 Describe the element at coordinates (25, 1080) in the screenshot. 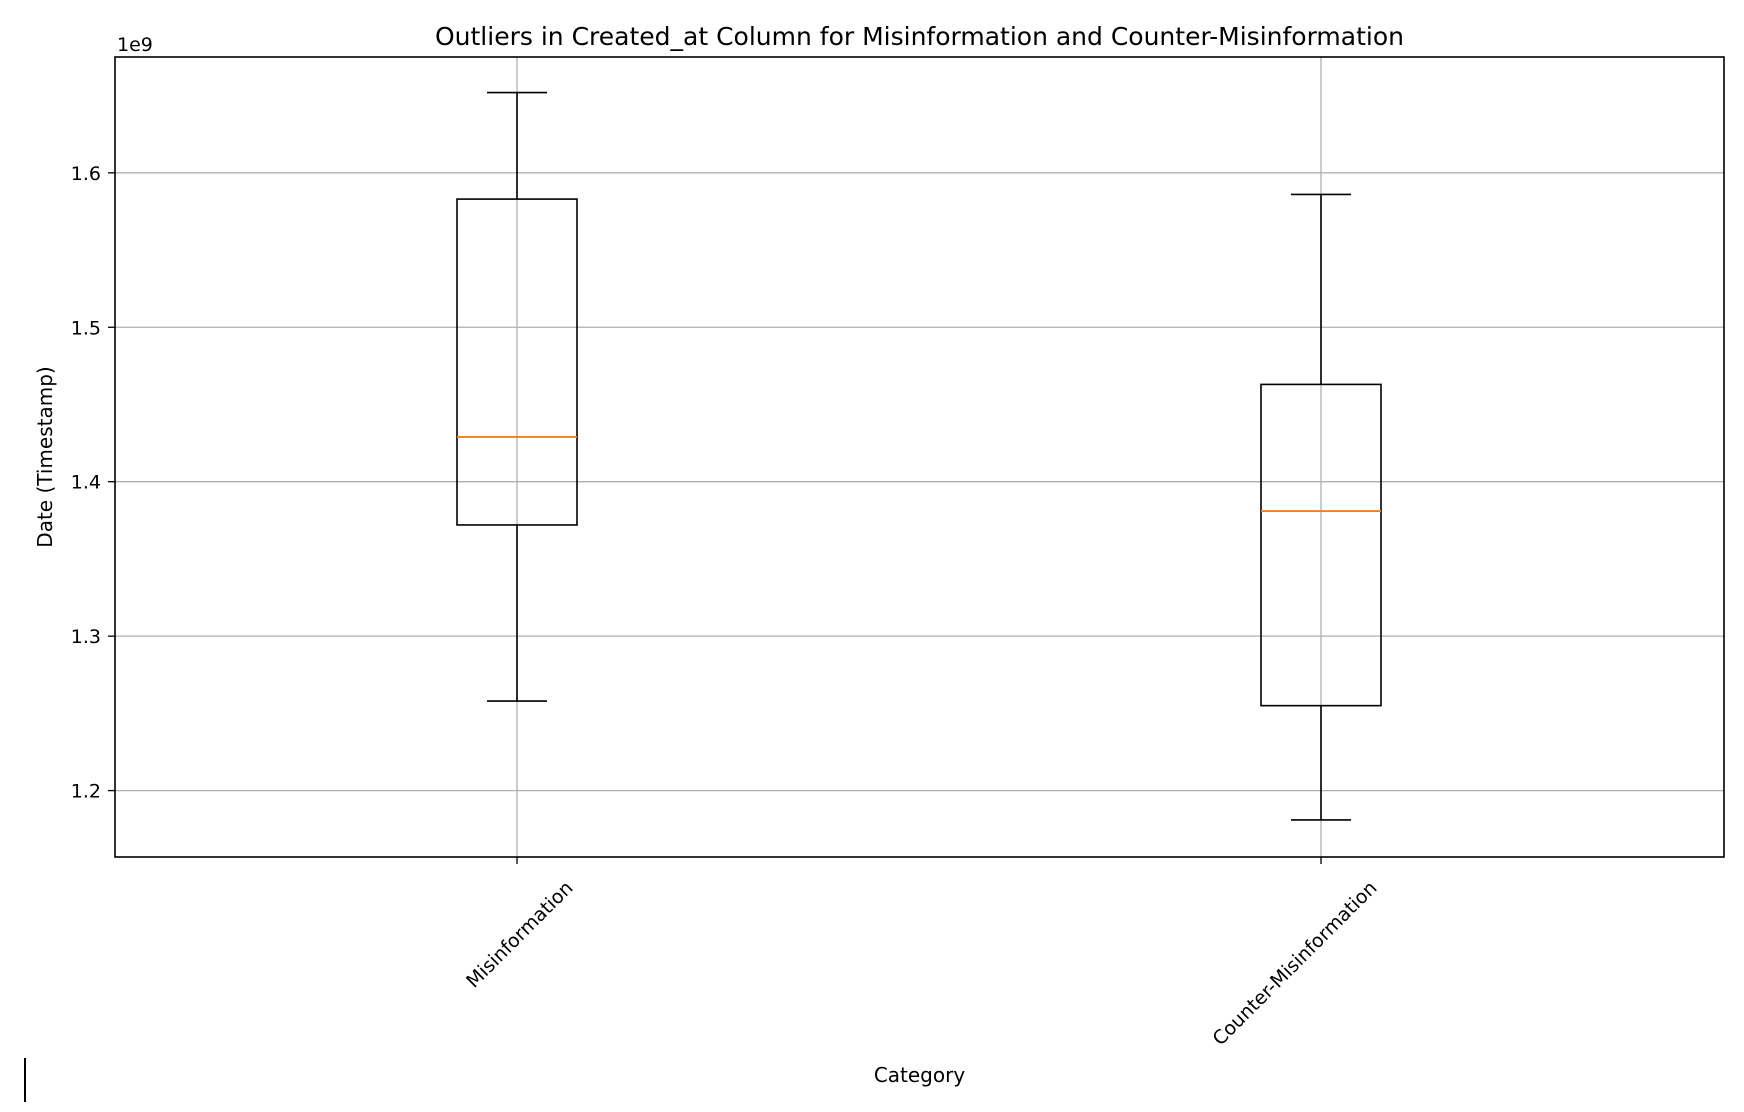

I see `text-cursor-mark` at that location.